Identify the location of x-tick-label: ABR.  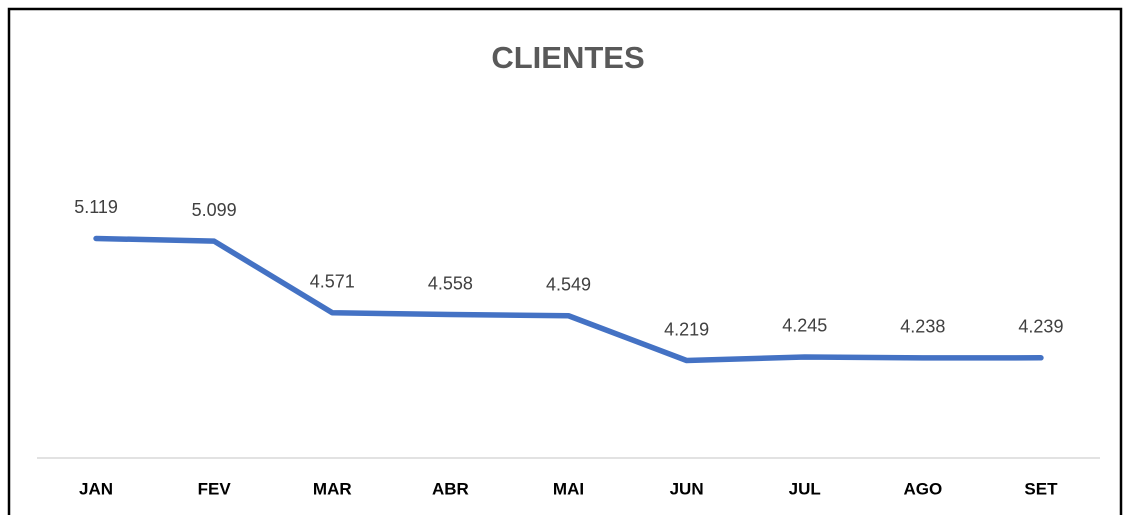
(450, 488).